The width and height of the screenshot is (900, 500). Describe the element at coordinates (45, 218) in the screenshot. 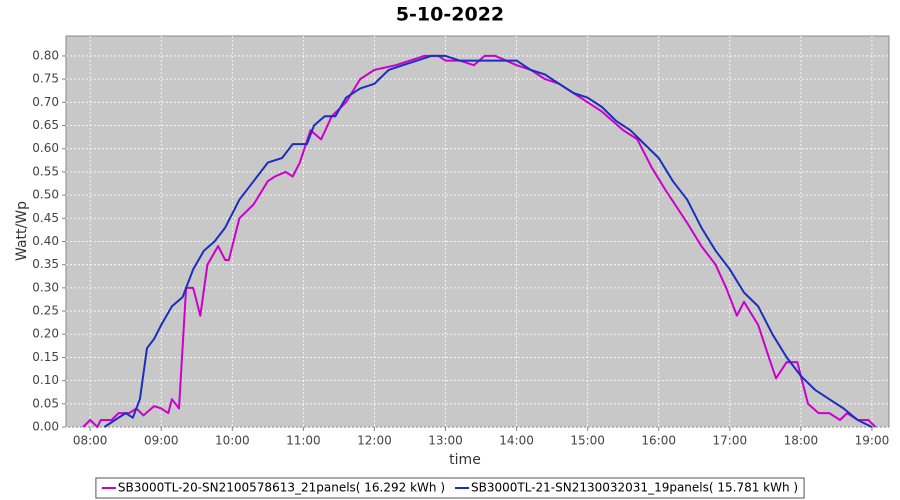

I see `y-tick-label: 0.45` at that location.